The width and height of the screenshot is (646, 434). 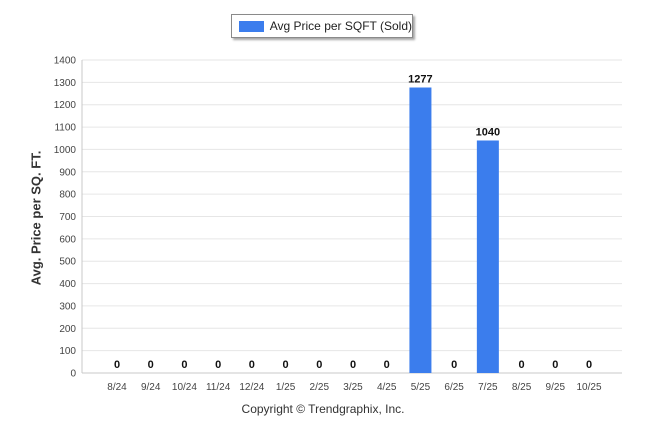 I want to click on y-tick-label: 200, so click(x=67, y=329).